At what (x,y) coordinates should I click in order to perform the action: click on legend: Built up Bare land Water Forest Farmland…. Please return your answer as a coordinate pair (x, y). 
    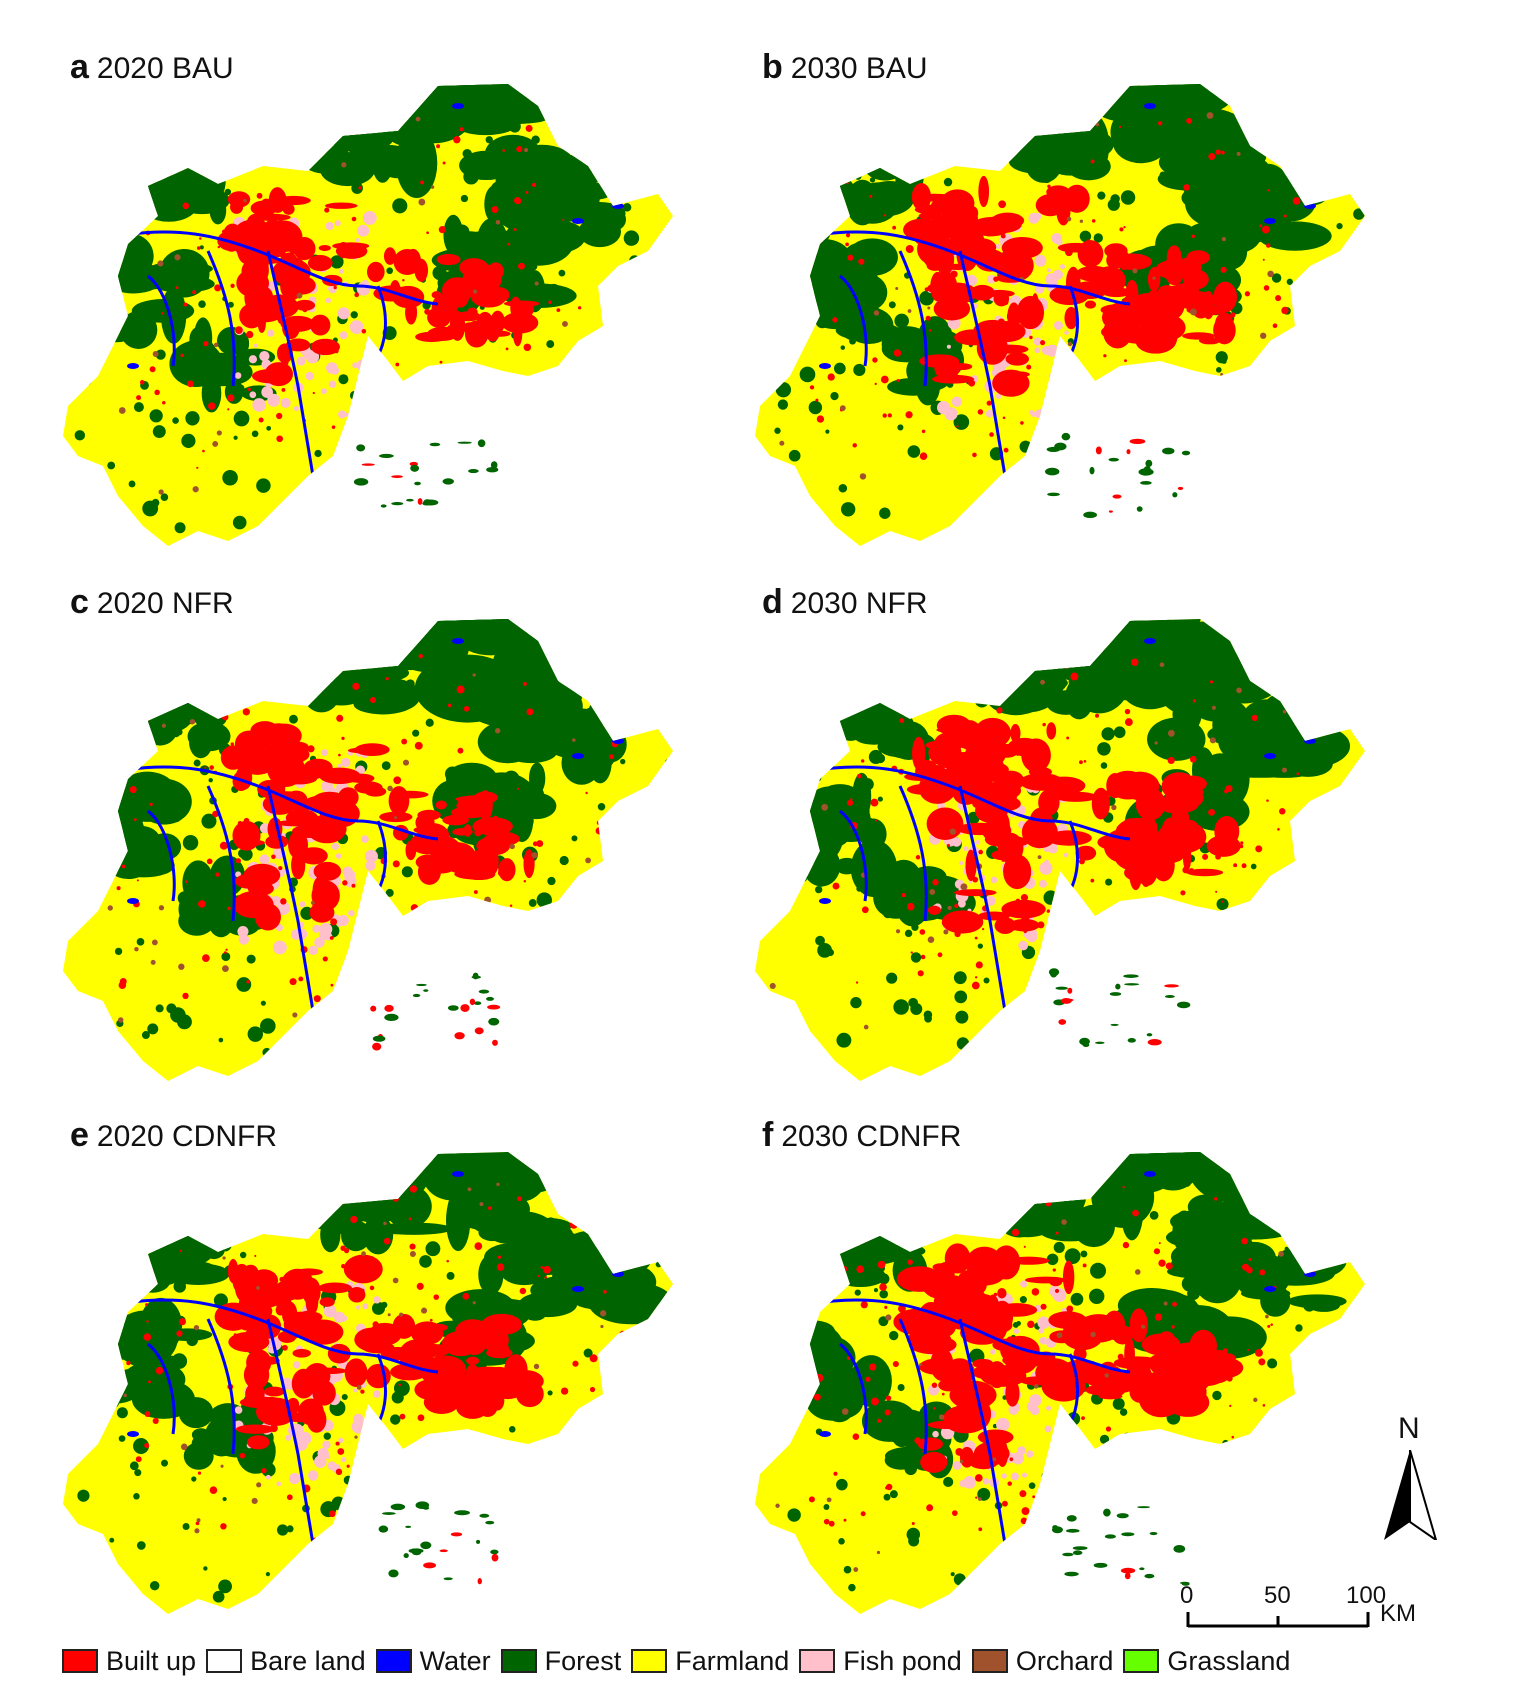
    Looking at the image, I should click on (676, 1661).